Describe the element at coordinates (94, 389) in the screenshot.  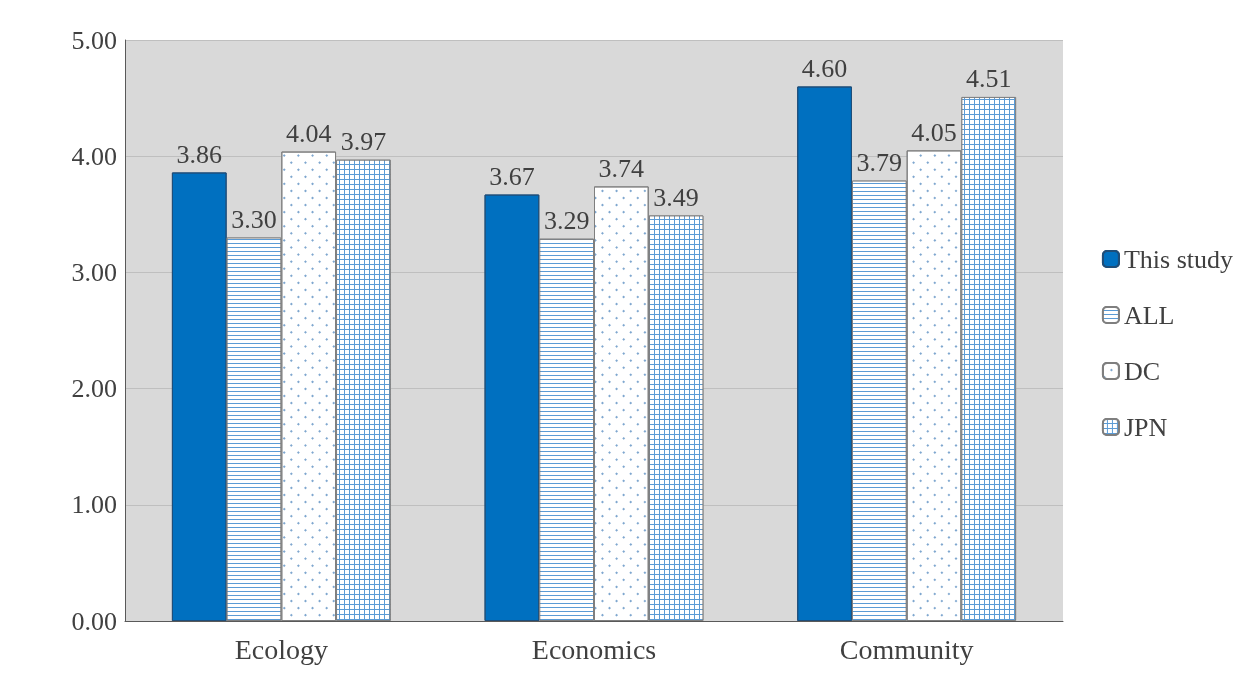
I see `y-tick-label: 2.00` at that location.